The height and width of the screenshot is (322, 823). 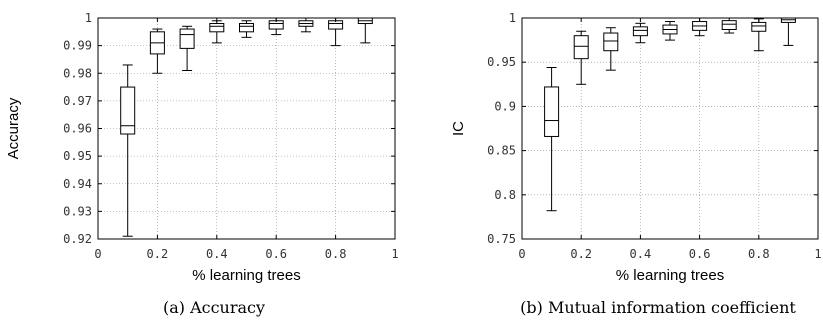 What do you see at coordinates (817, 254) in the screenshot?
I see `chart-b-x-tick-label: 1` at bounding box center [817, 254].